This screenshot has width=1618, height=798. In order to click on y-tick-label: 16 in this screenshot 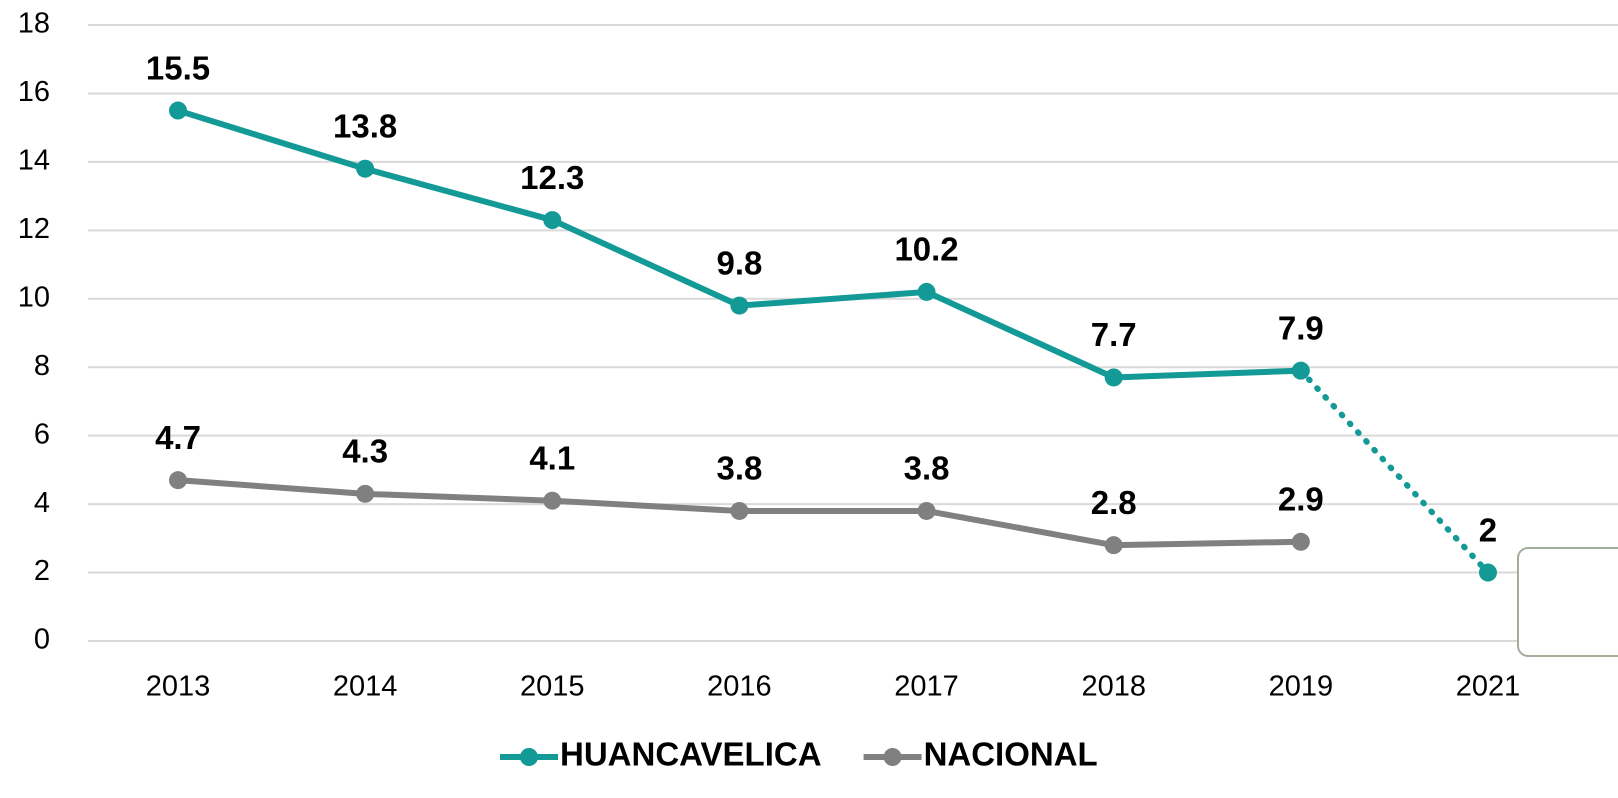, I will do `click(34, 92)`.